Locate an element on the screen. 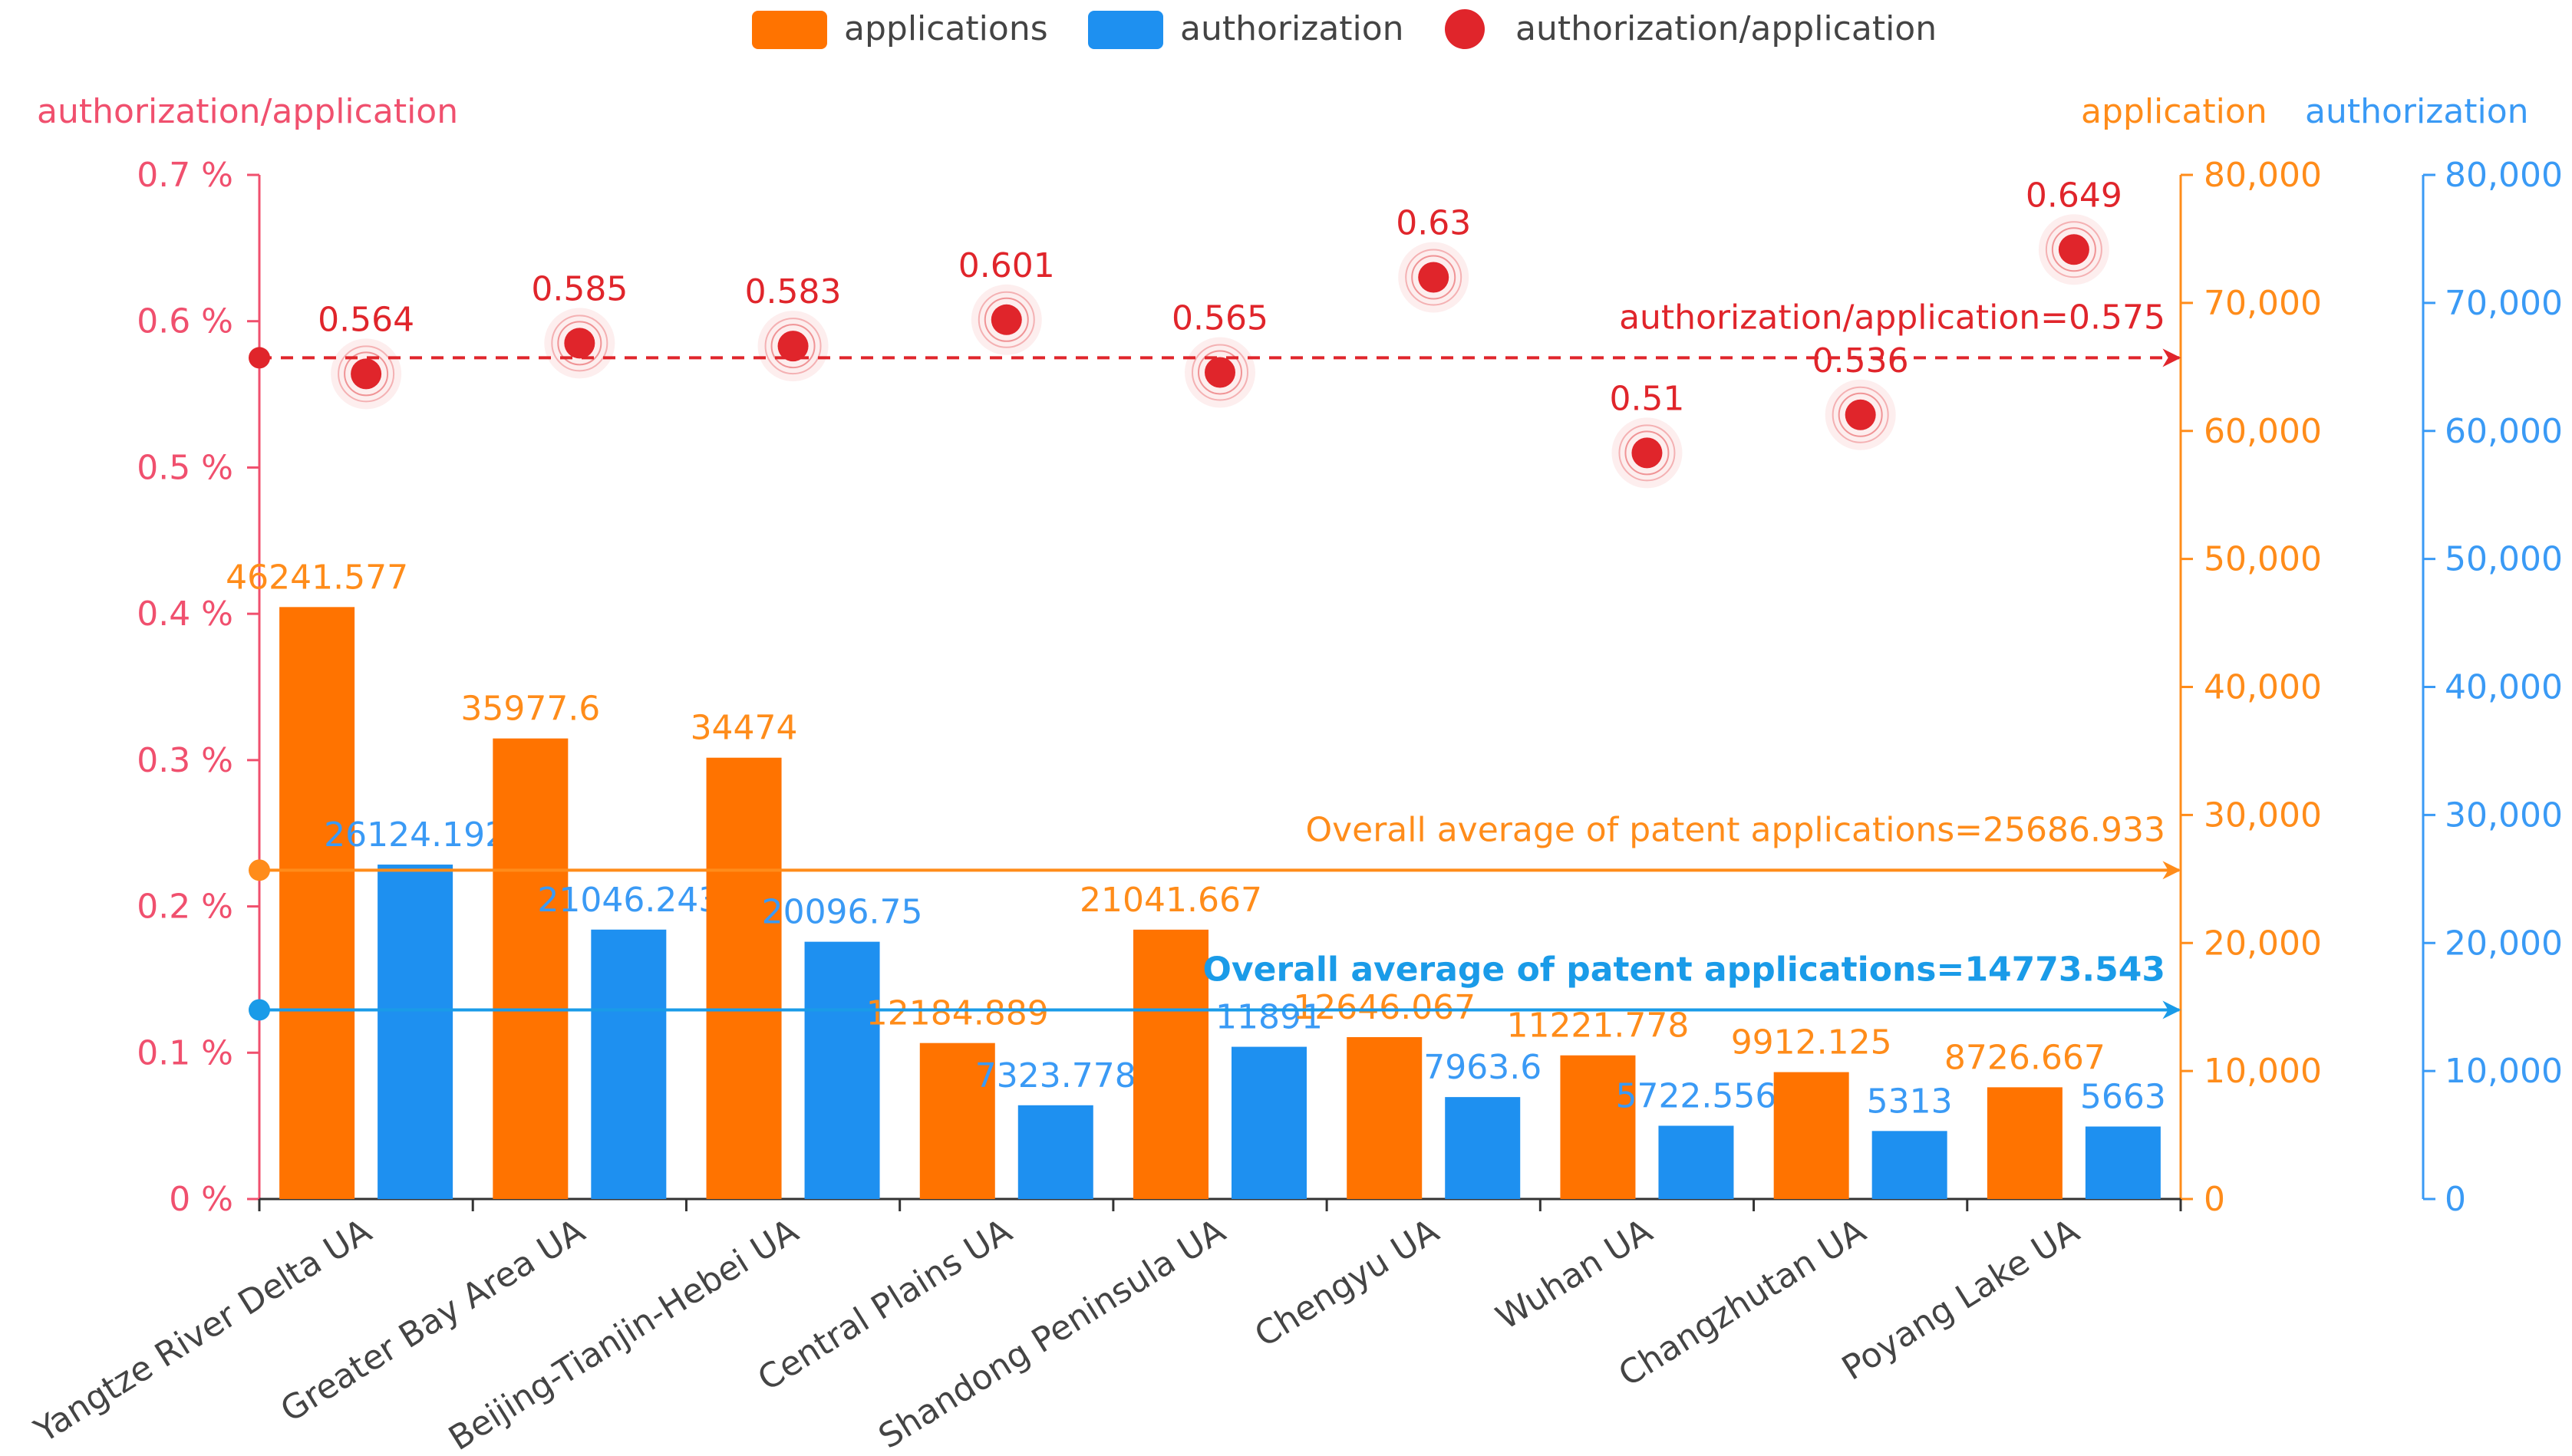 This screenshot has height=1456, width=2572. reference-line-label: authorization/application=0.575 is located at coordinates (1892, 317).